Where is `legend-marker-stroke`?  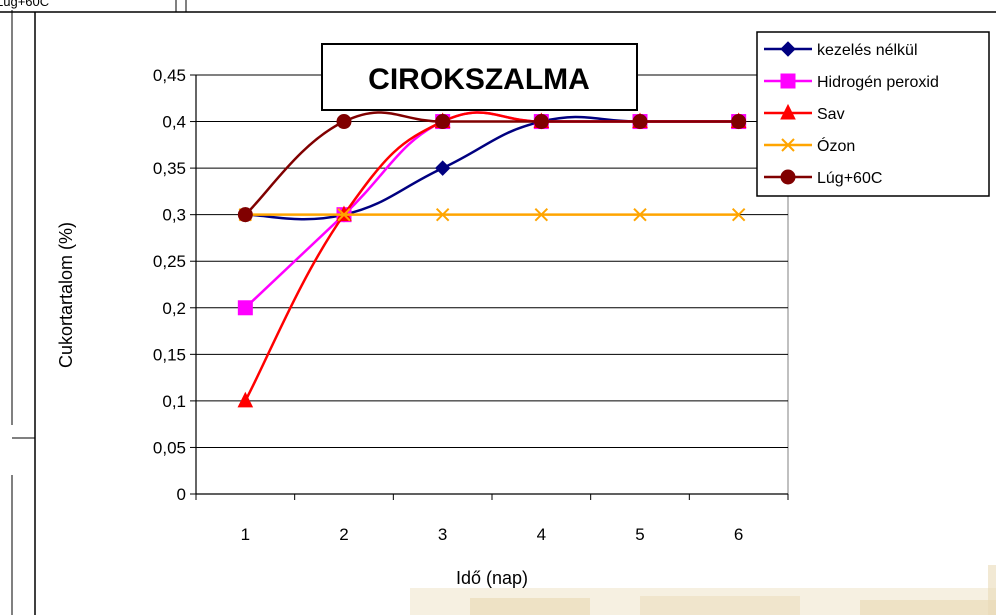 legend-marker-stroke is located at coordinates (788, 145).